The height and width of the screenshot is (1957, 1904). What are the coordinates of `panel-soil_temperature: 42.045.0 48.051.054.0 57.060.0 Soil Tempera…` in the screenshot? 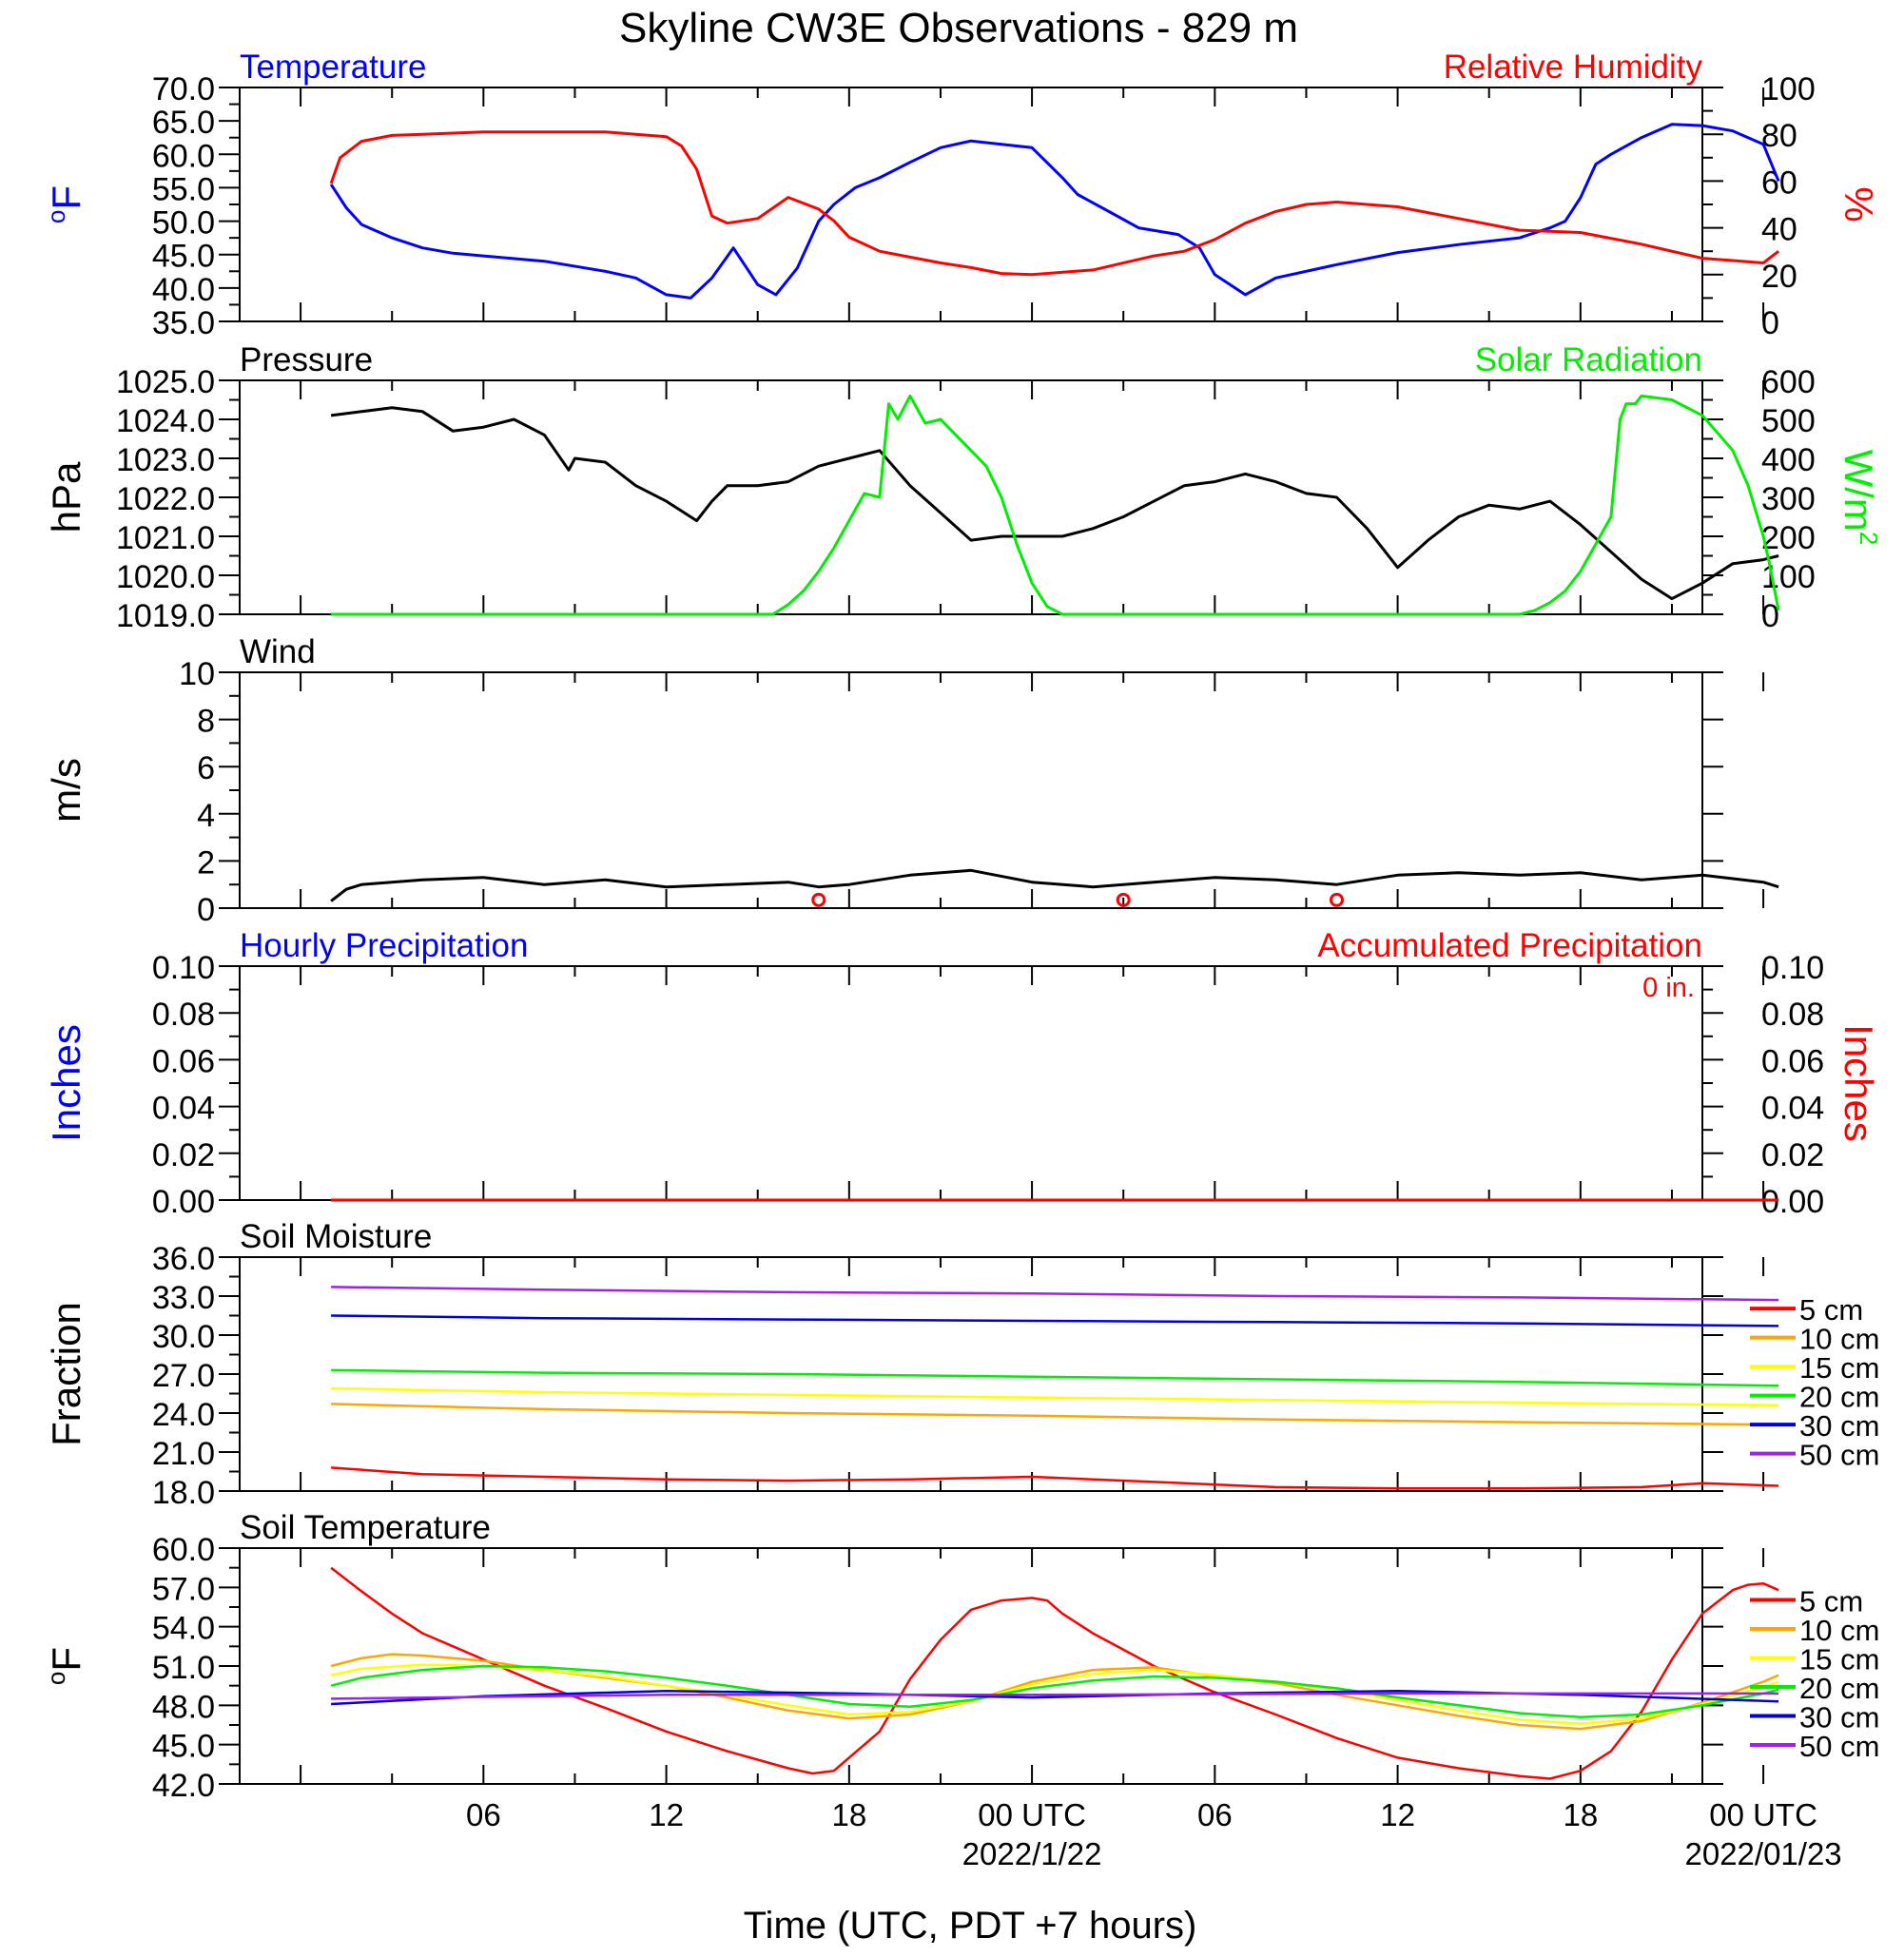 It's located at (960, 1656).